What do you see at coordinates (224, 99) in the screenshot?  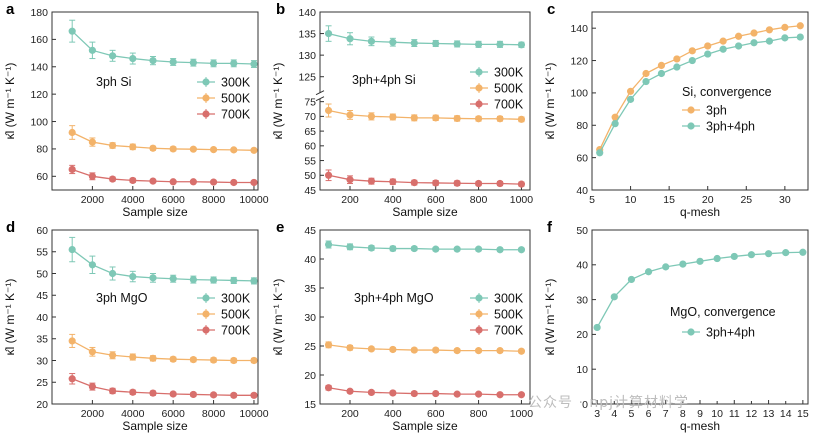 I see `legend-entry: 500K` at bounding box center [224, 99].